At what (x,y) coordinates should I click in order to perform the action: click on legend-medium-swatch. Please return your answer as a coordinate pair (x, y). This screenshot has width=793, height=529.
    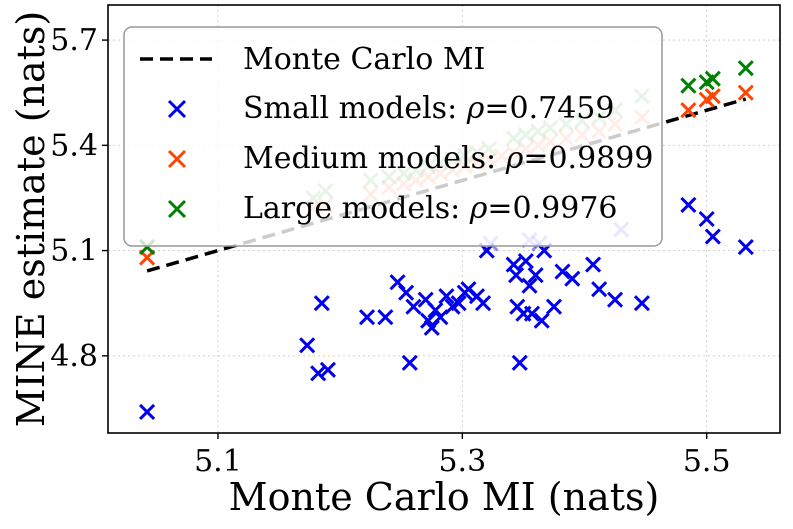
    Looking at the image, I should click on (177, 159).